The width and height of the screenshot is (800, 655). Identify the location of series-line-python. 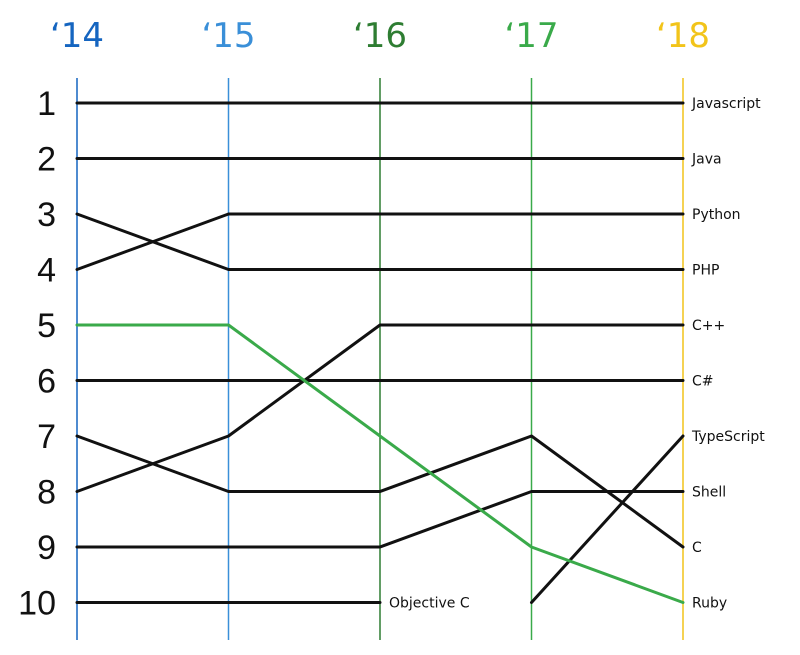
(380, 241).